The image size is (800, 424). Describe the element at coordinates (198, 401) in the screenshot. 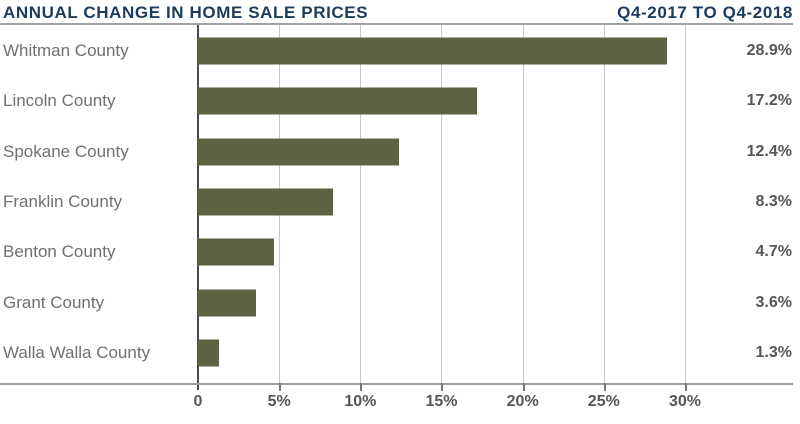

I see `x-tick-label: 0` at that location.